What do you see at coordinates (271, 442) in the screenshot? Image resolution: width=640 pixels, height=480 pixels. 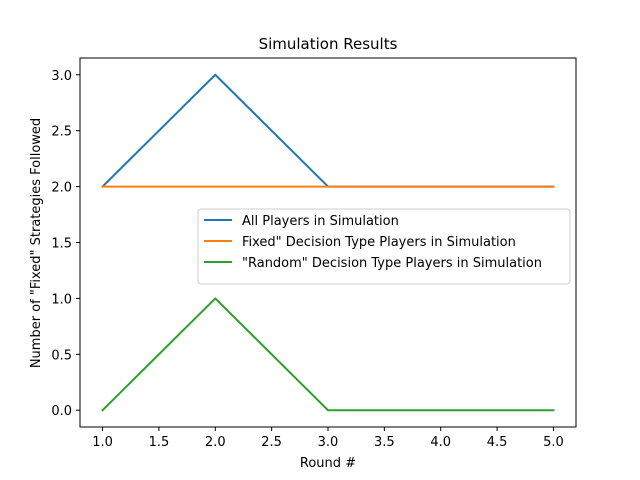 I see `x-tick-label: 2.5` at bounding box center [271, 442].